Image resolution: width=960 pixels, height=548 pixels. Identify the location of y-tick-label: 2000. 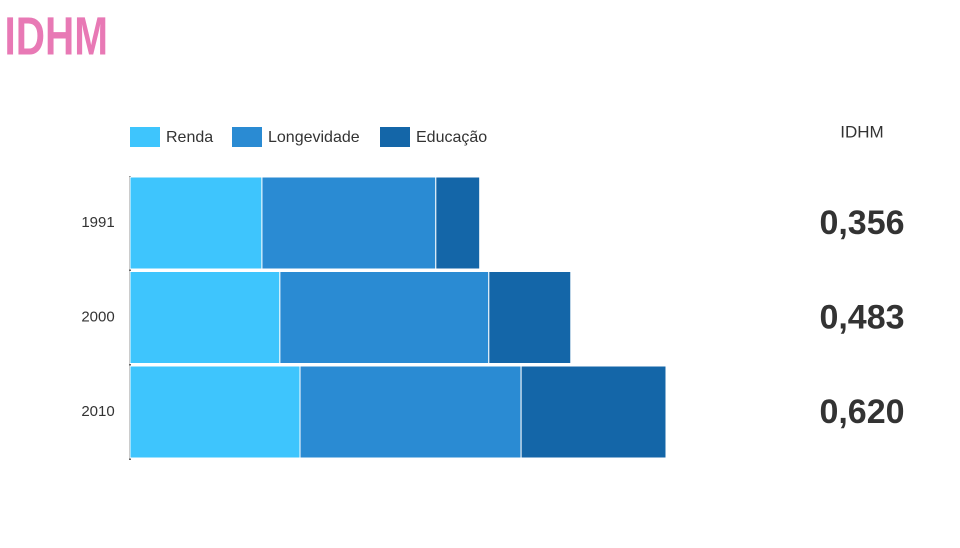
(97, 316).